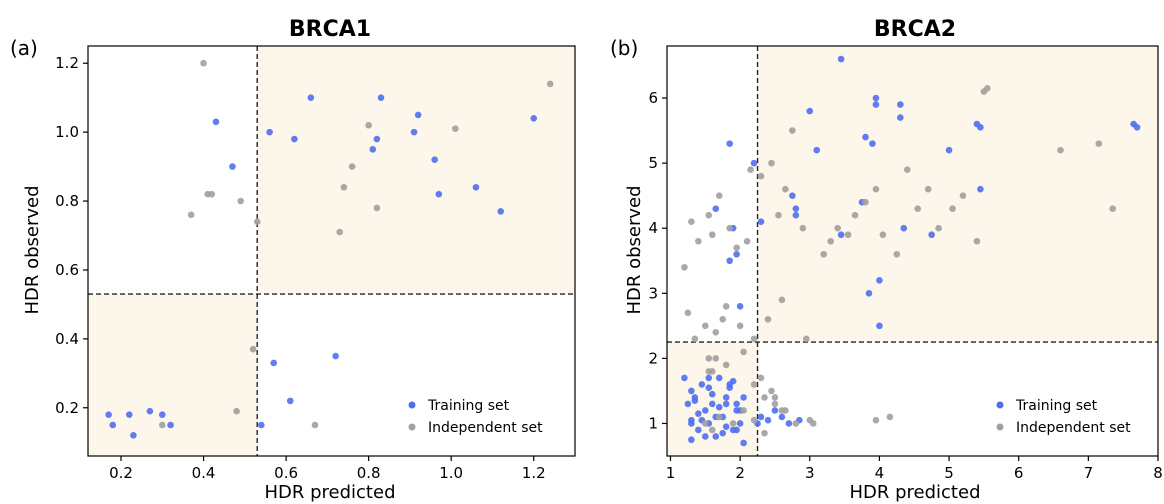 Image resolution: width=1164 pixels, height=504 pixels. What do you see at coordinates (1000, 427) in the screenshot?
I see `legend-marker` at bounding box center [1000, 427].